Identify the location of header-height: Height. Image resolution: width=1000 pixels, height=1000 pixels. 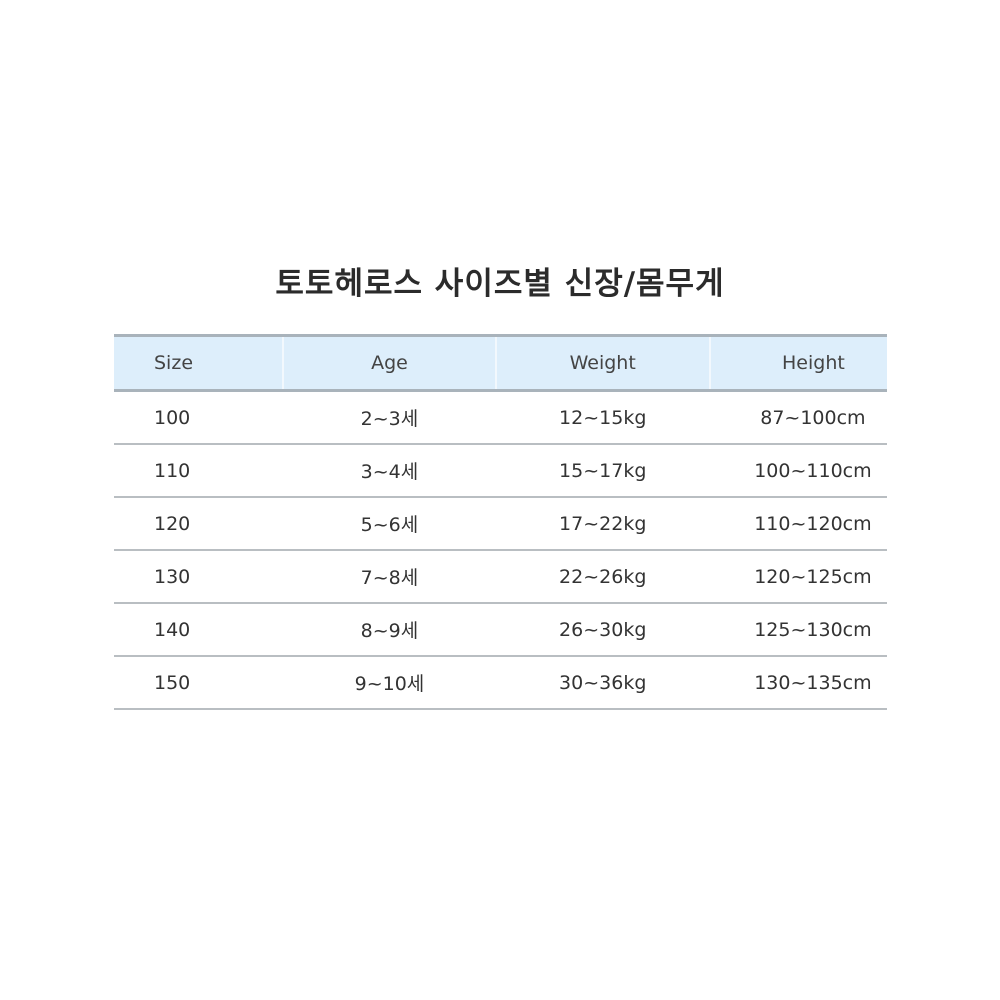
(797, 363).